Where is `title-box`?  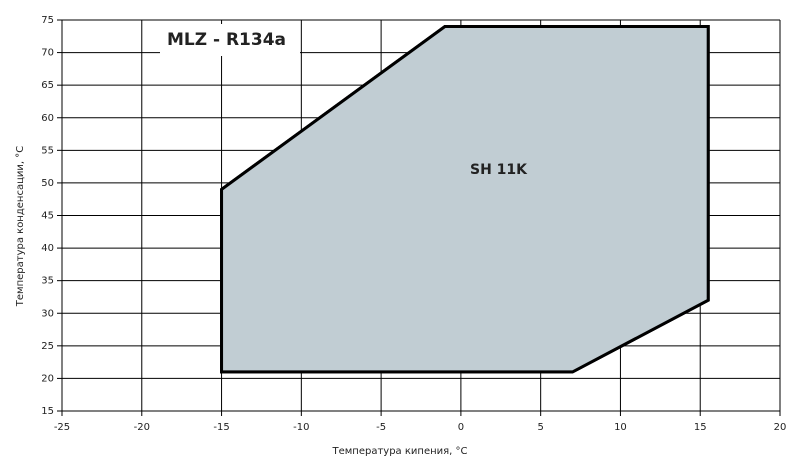 title-box is located at coordinates (230, 40).